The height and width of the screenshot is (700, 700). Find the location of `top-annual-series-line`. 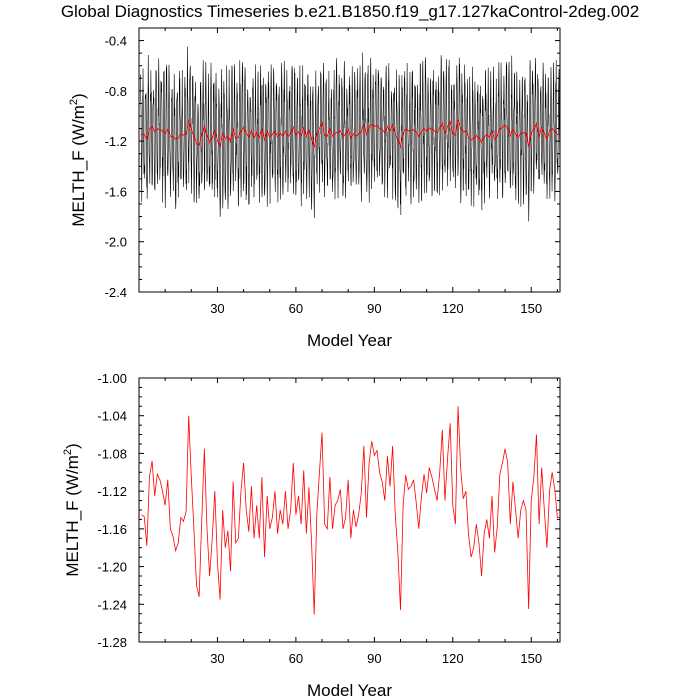

top-annual-series-line is located at coordinates (350, 134).